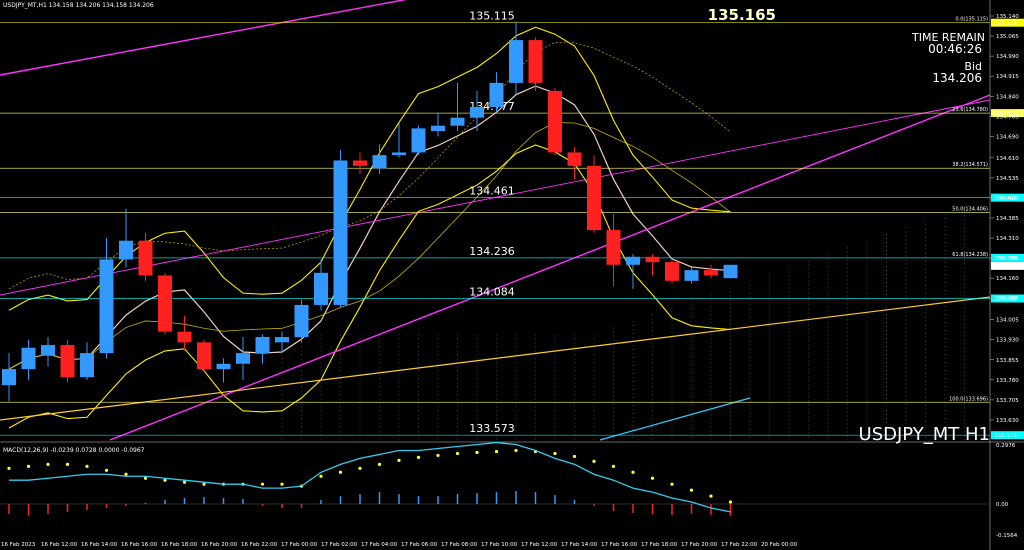 The width and height of the screenshot is (1024, 550). I want to click on time-remain-value: 00:46:26, so click(955, 49).